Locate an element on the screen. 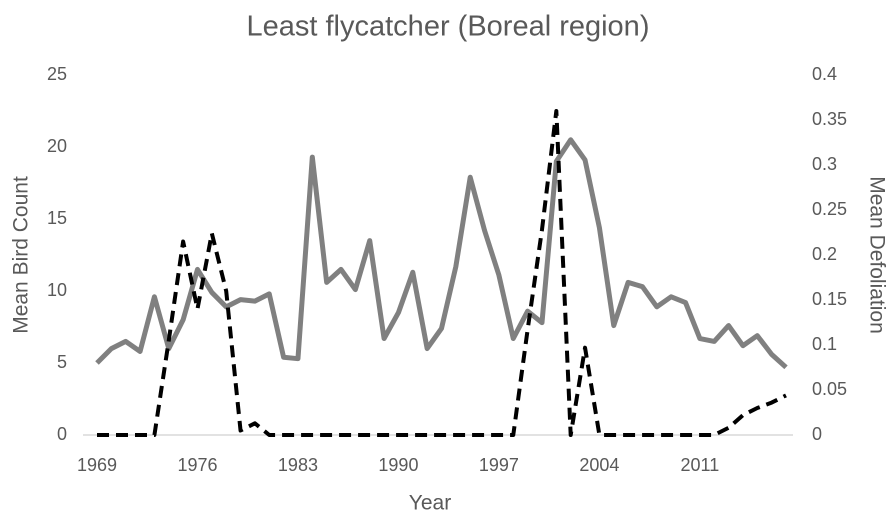  y2-tick-label: 0.15 is located at coordinates (829, 299).